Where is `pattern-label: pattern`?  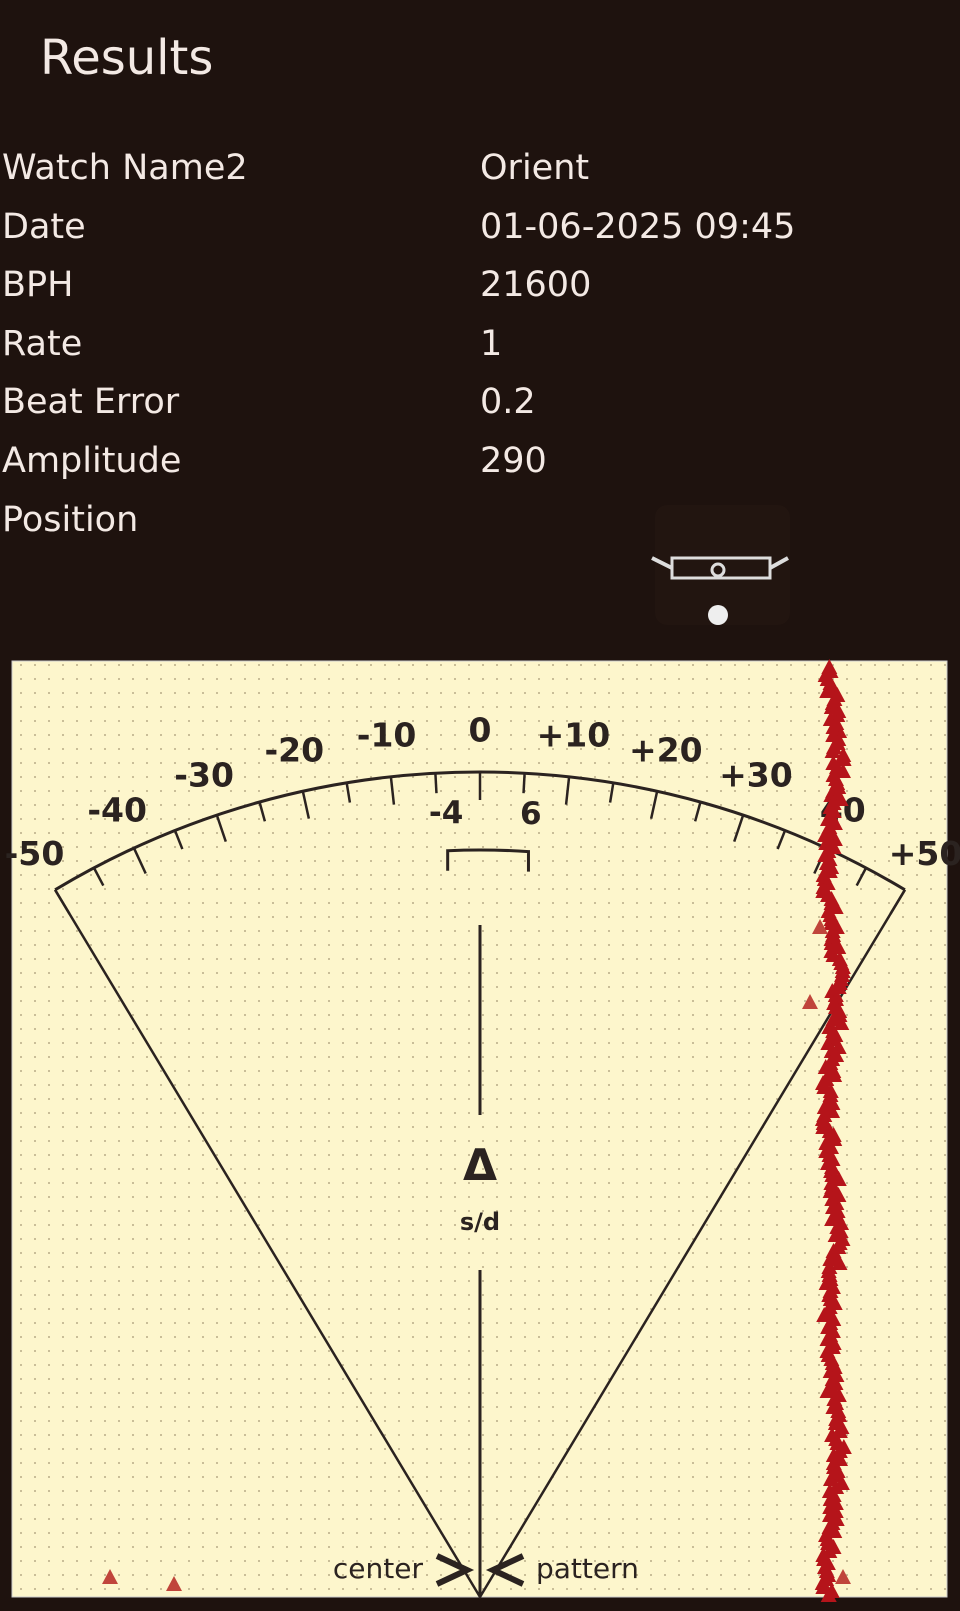 pattern-label: pattern is located at coordinates (587, 1568).